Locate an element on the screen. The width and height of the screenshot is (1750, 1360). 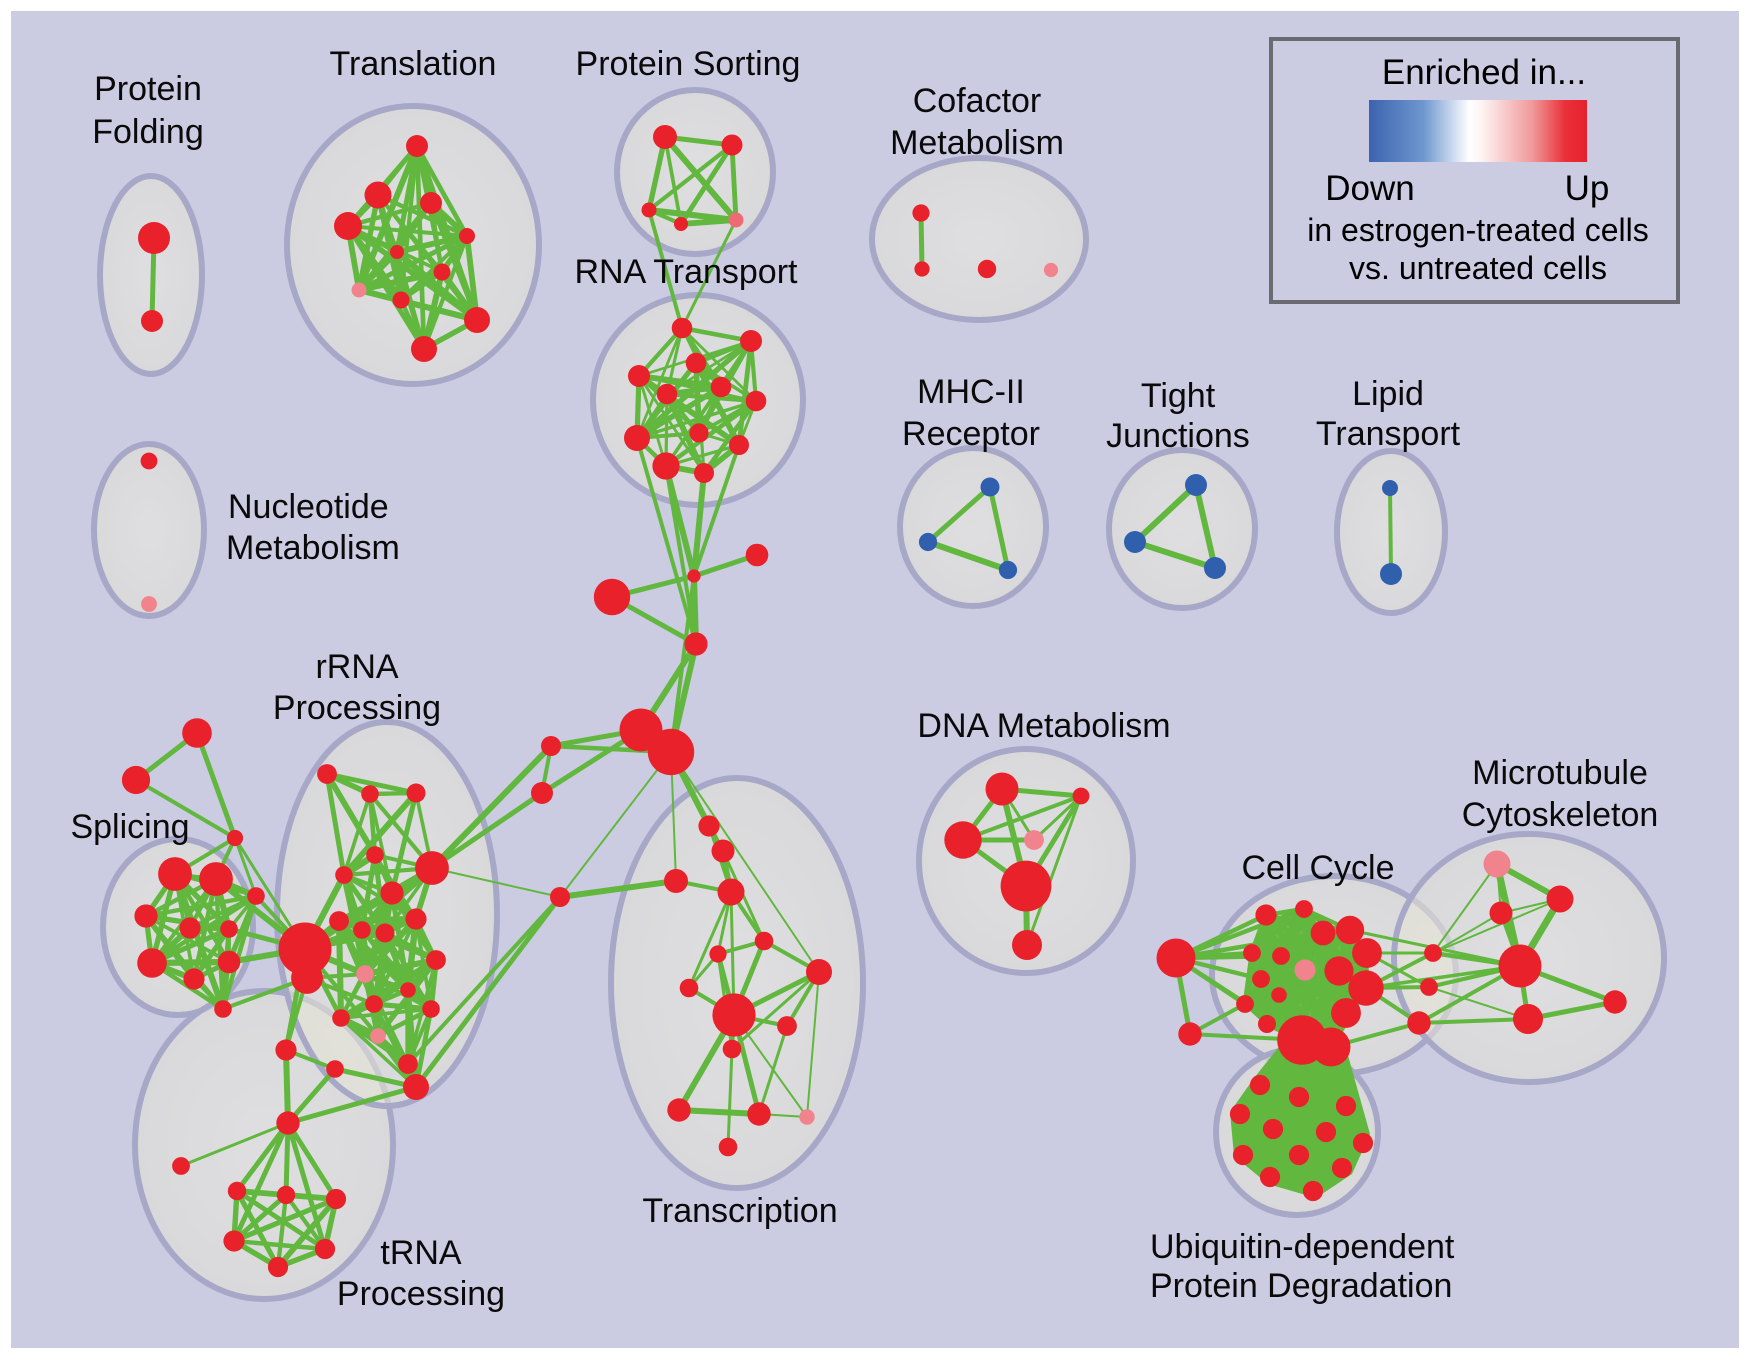
svg-text: Ubiquitin-dependent is located at coordinates (1302, 1247).